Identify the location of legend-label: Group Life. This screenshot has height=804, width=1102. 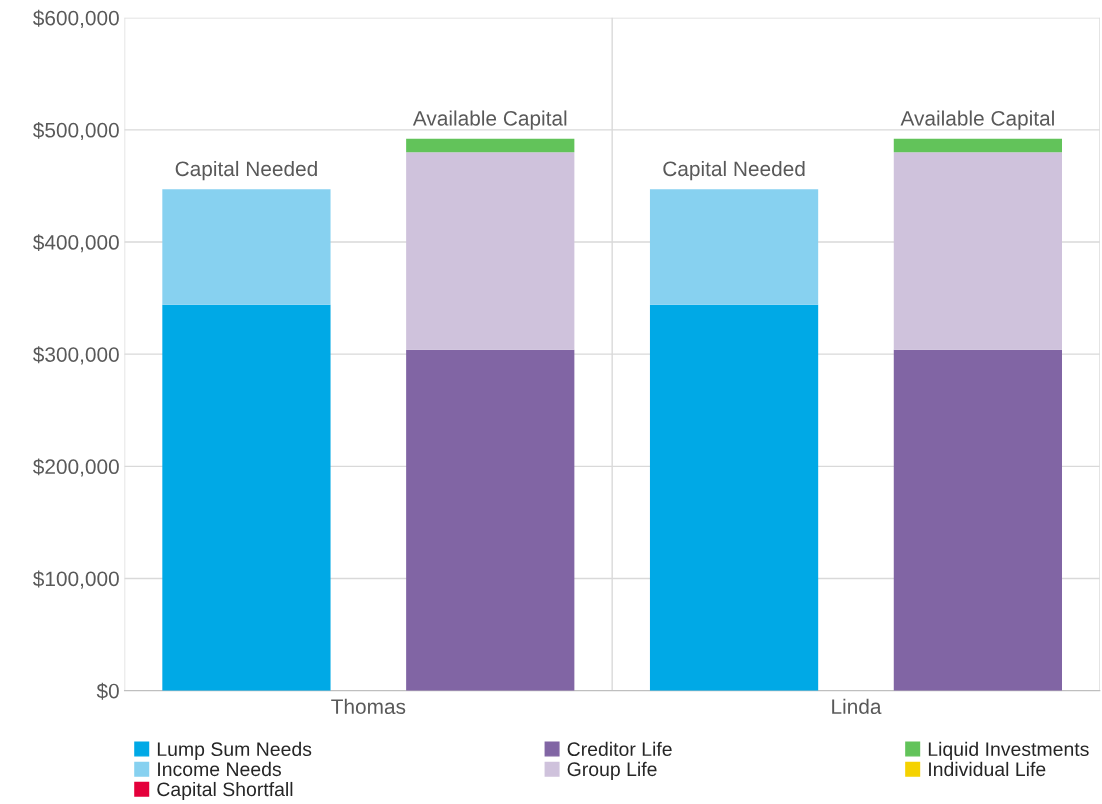
(612, 770).